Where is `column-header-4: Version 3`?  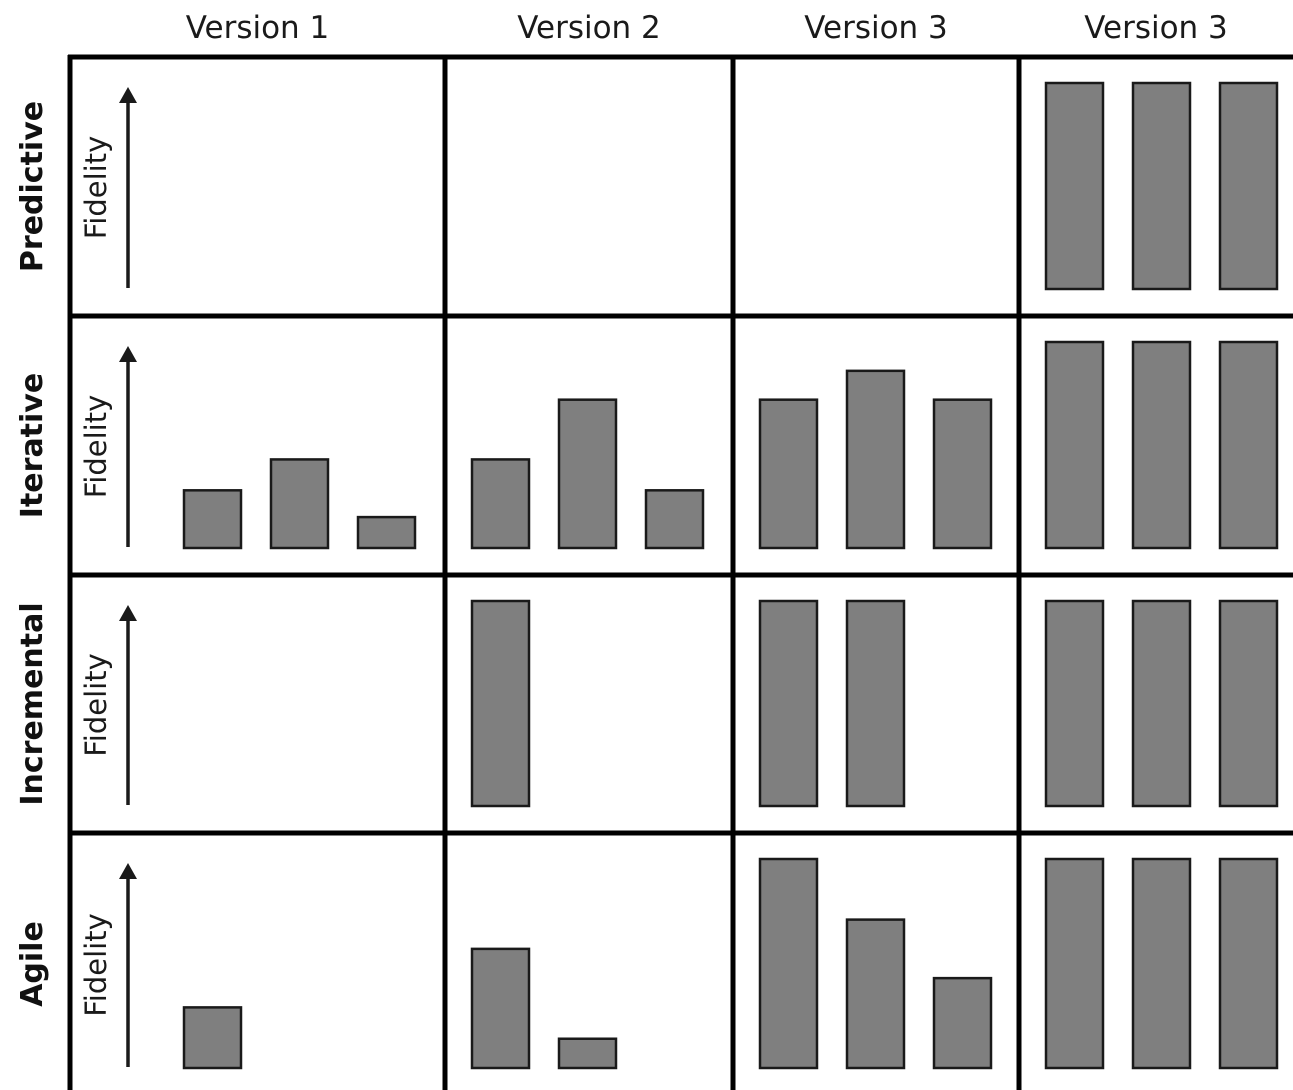 column-header-4: Version 3 is located at coordinates (1156, 28).